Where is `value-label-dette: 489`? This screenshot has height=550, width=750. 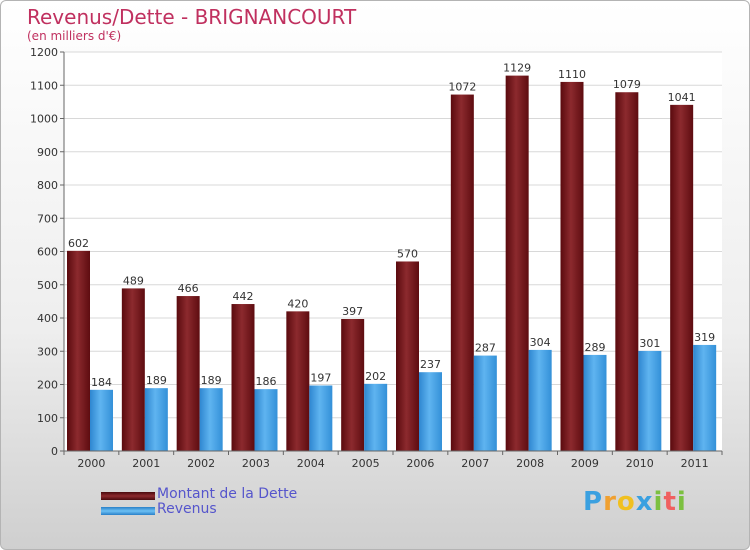 value-label-dette: 489 is located at coordinates (133, 280).